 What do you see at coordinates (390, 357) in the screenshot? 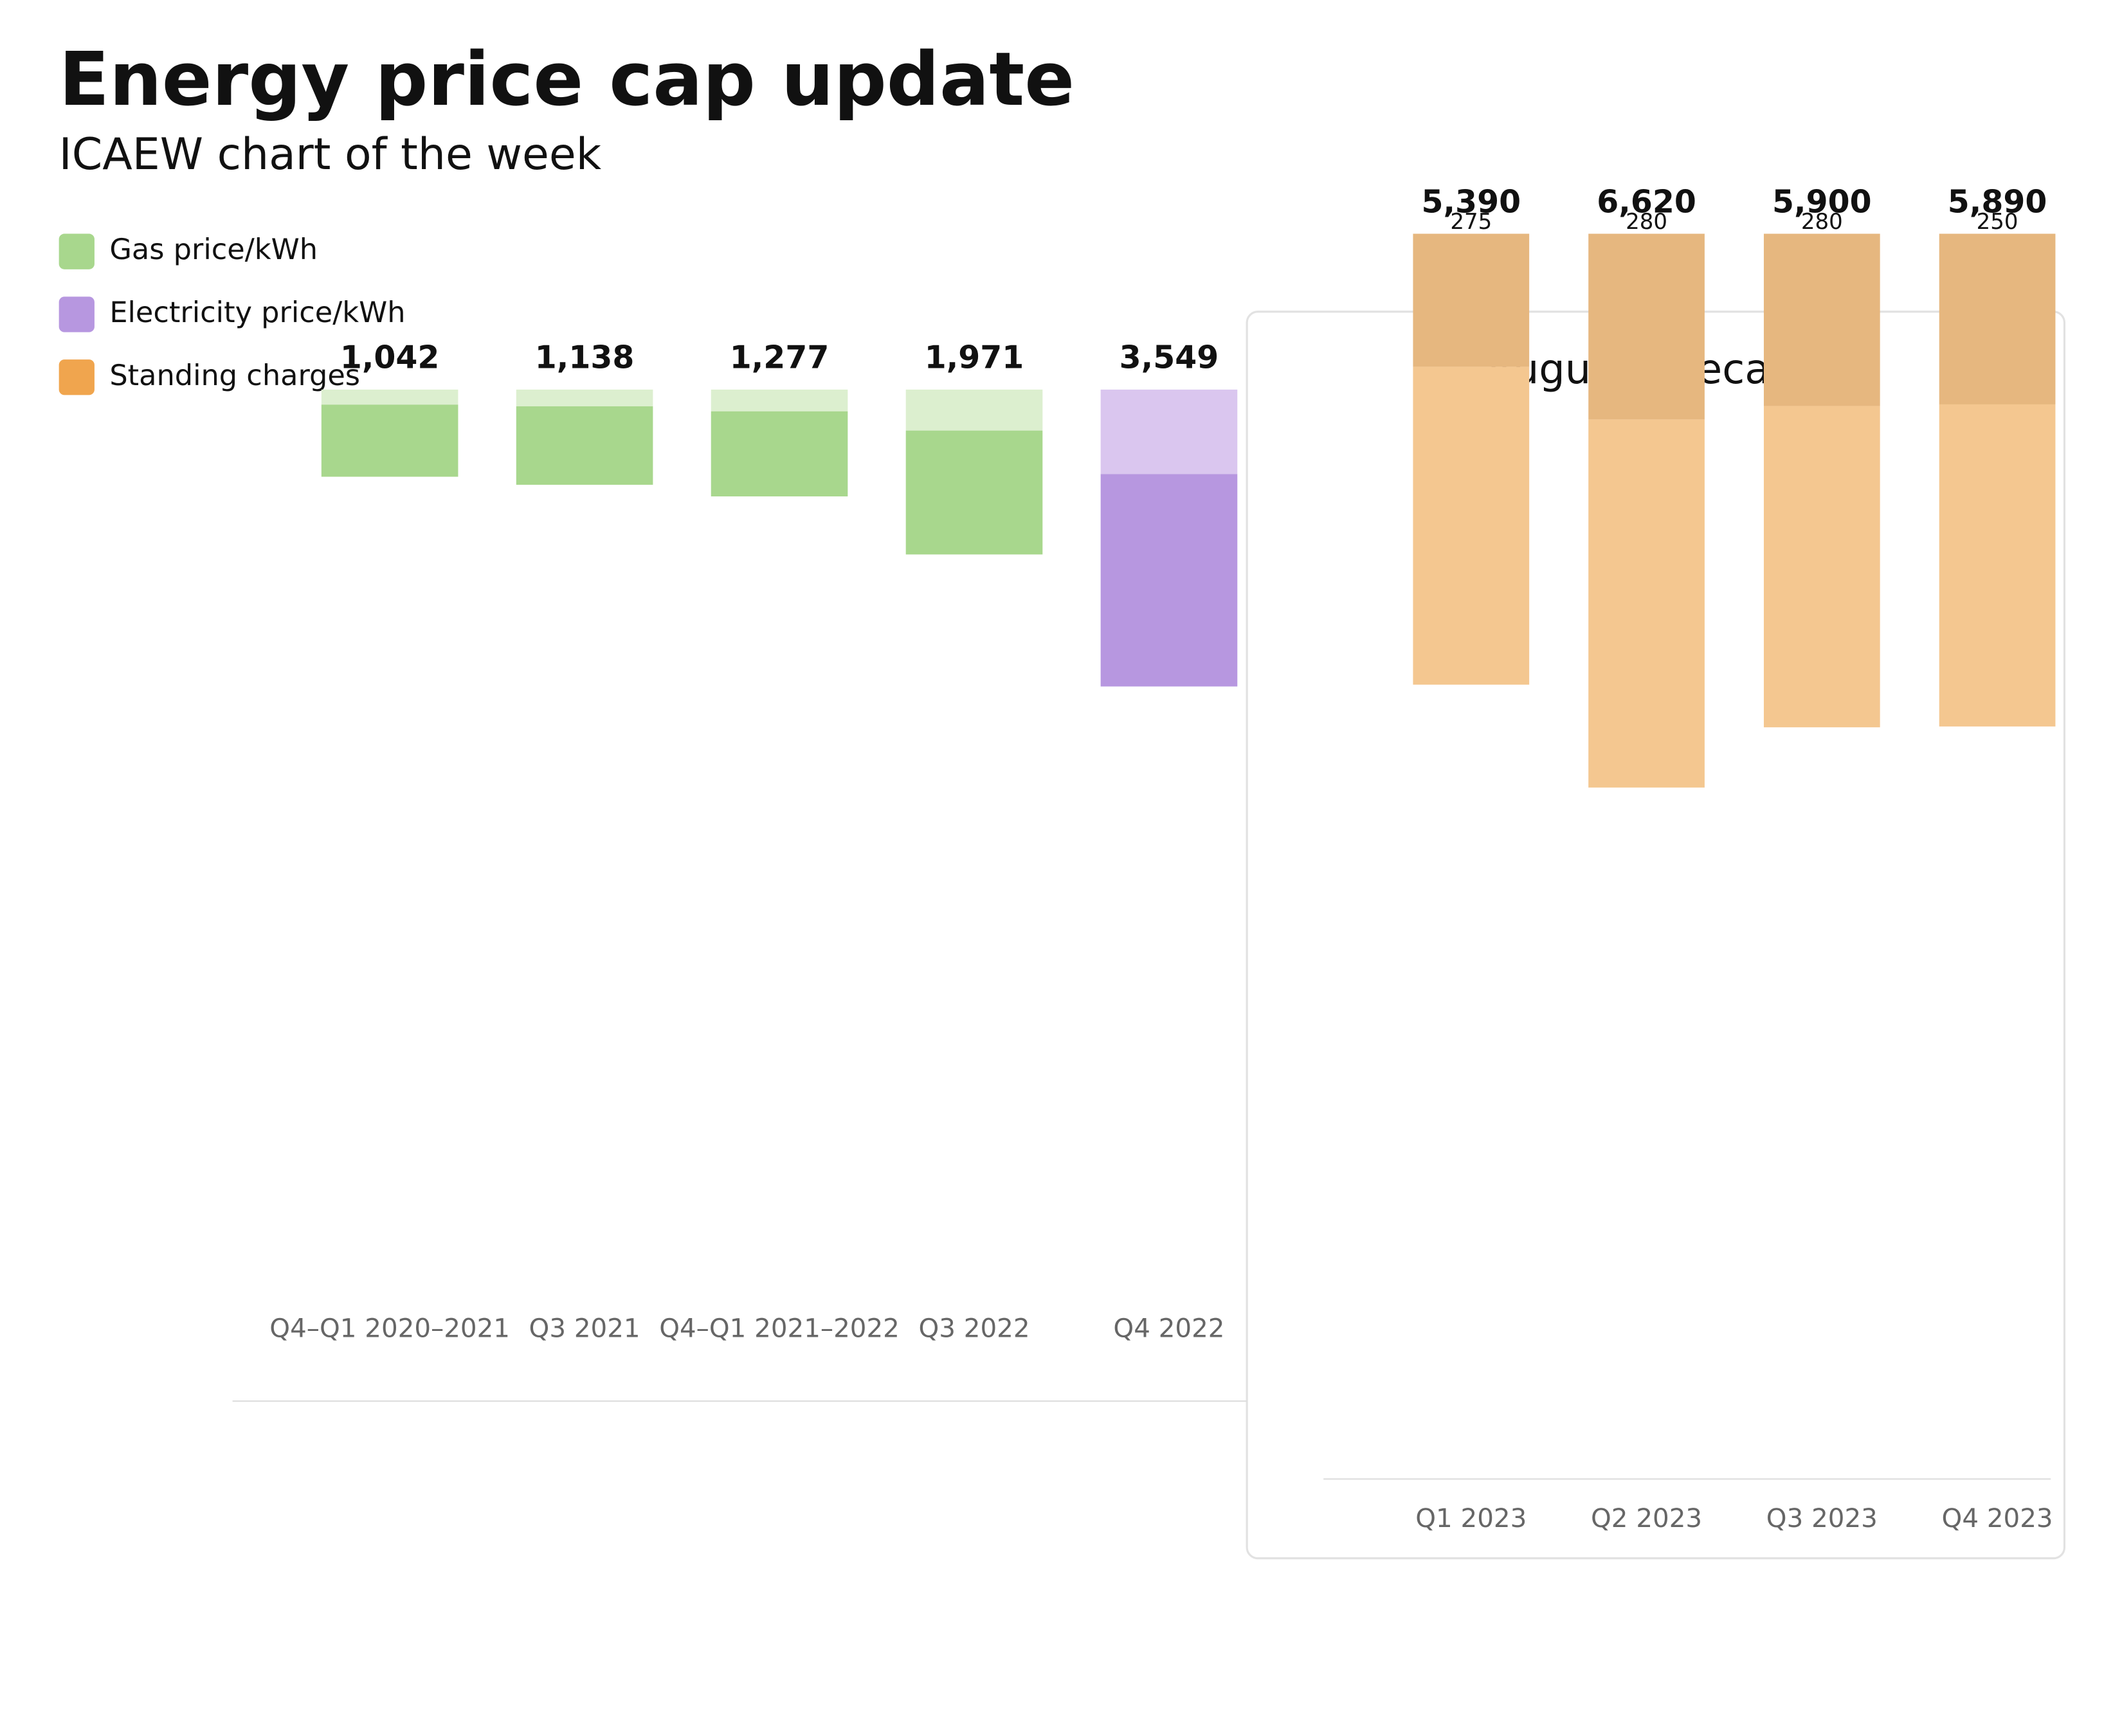
I see `total-label: 1,042` at bounding box center [390, 357].